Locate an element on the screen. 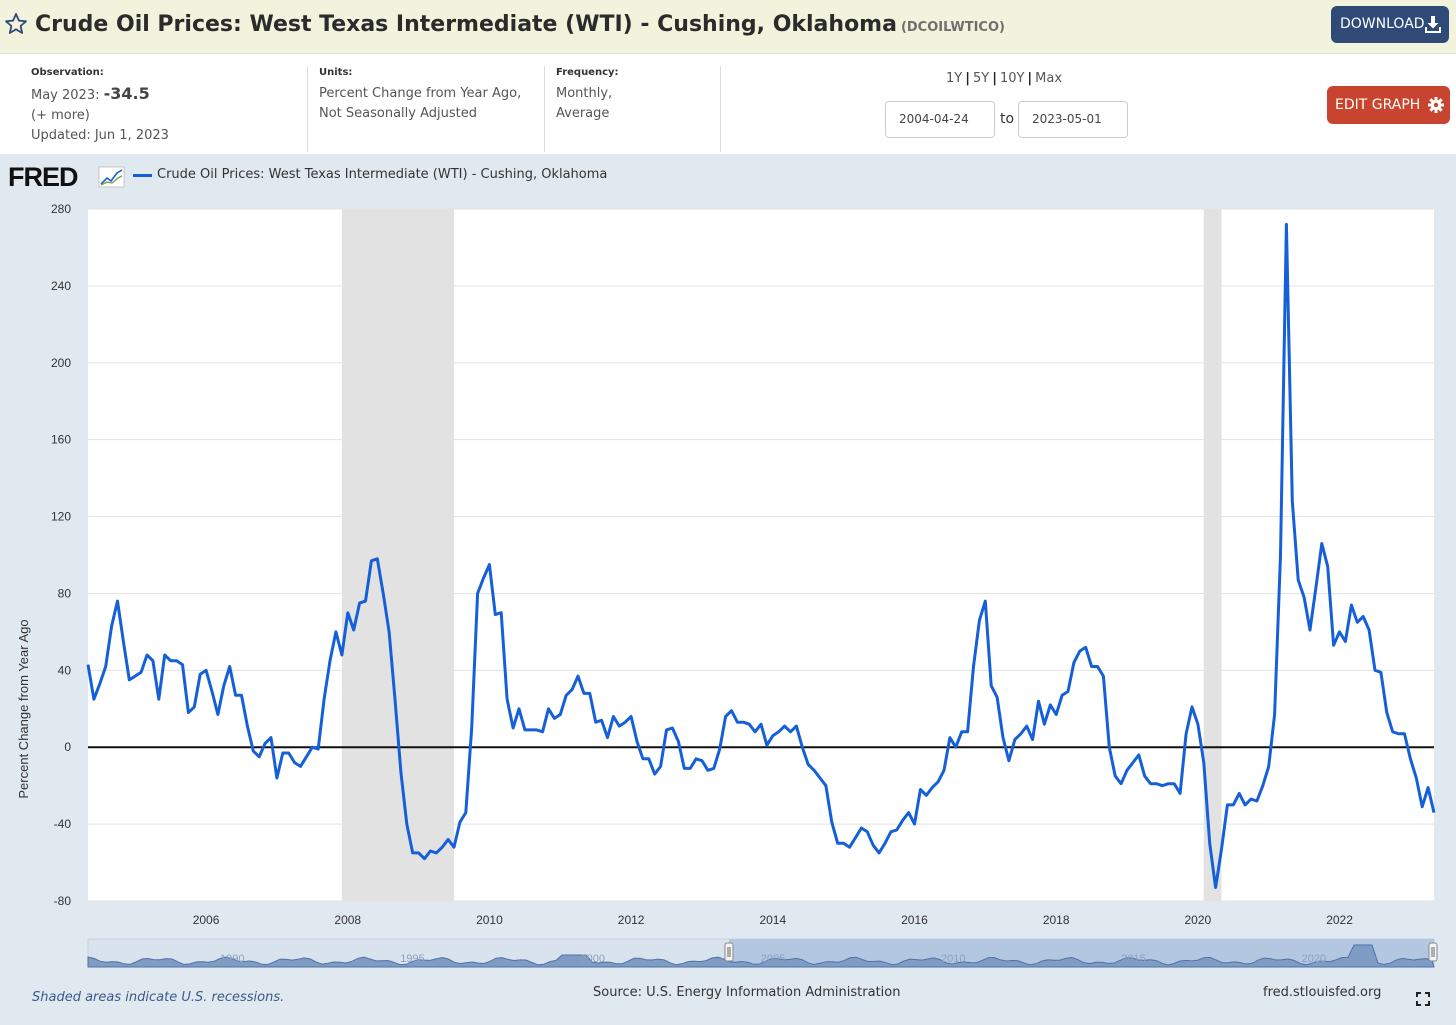 Image resolution: width=1456 pixels, height=1025 pixels. end-date-input: 2023-05-01 is located at coordinates (1073, 119).